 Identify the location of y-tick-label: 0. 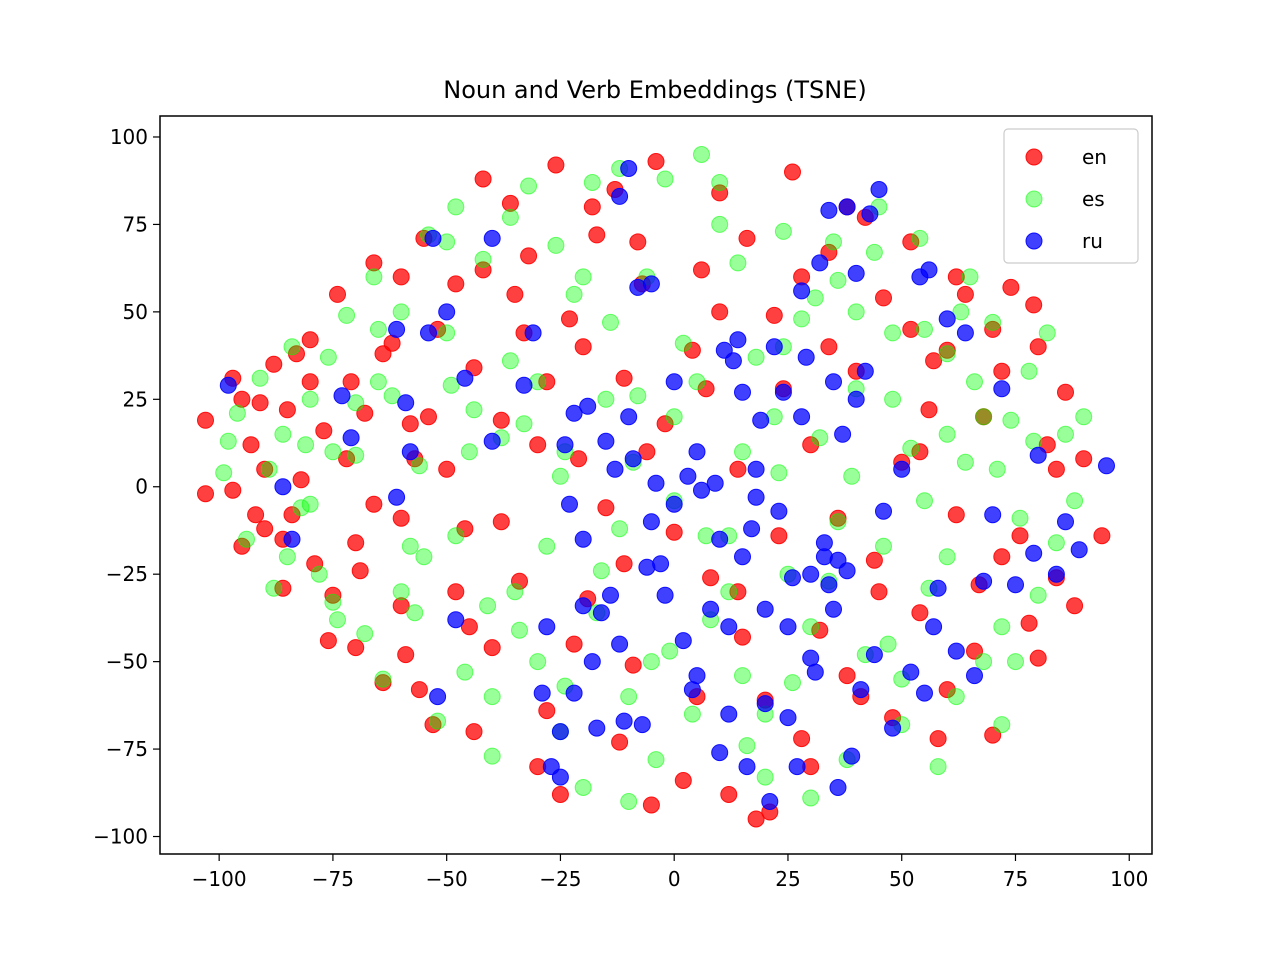
(141, 487).